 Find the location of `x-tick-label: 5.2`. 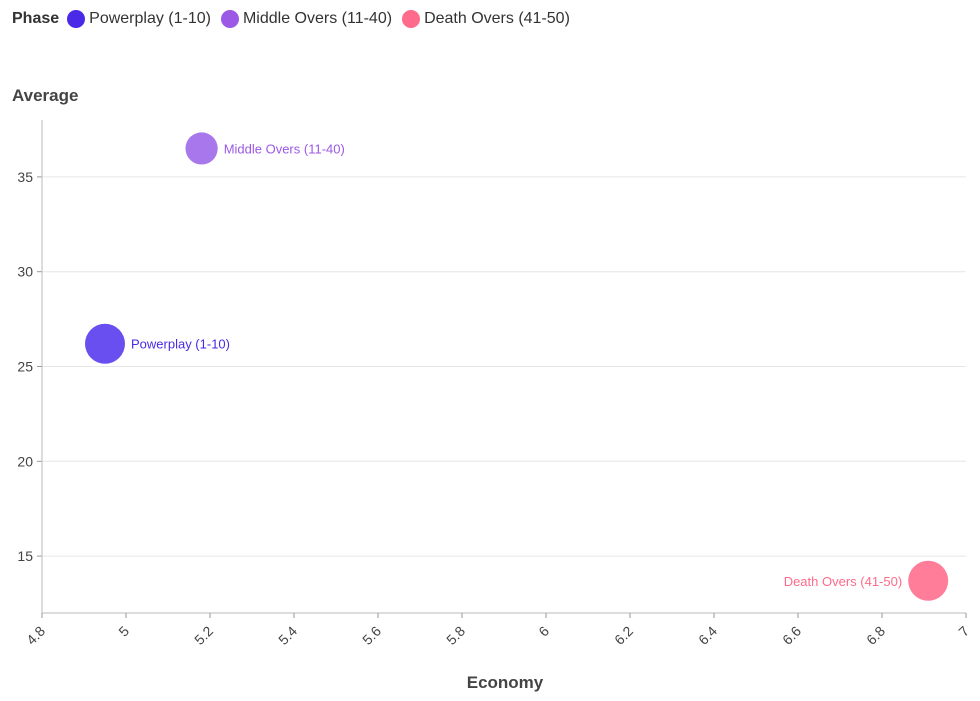

x-tick-label: 5.2 is located at coordinates (203, 635).